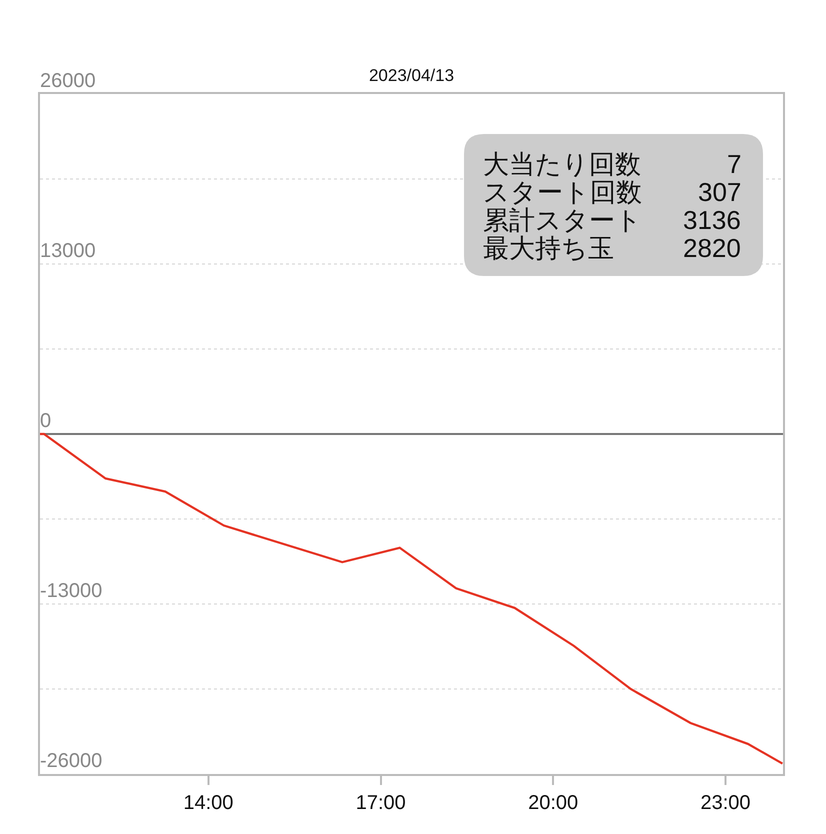 The image size is (826, 834). I want to click on annotation: 2820, so click(712, 248).